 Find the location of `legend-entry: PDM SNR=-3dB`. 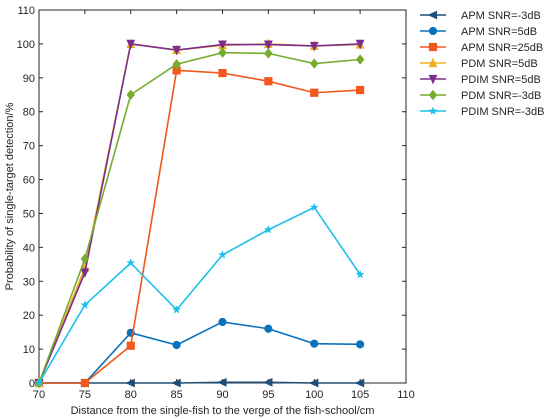

legend-entry: PDM SNR=-3dB is located at coordinates (480, 95).